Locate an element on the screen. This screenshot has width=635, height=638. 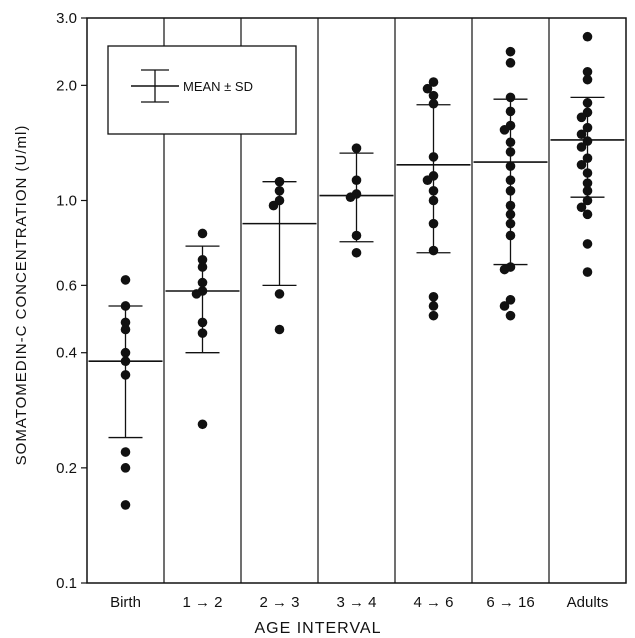
legend-label: MEAN ± SD is located at coordinates (218, 86).